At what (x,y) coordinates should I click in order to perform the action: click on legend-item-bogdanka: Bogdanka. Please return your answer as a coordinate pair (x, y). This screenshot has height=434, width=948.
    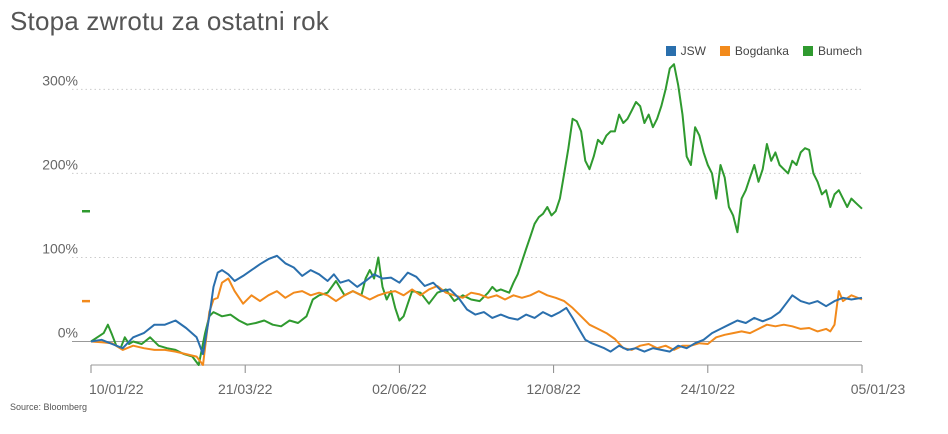
    Looking at the image, I should click on (754, 51).